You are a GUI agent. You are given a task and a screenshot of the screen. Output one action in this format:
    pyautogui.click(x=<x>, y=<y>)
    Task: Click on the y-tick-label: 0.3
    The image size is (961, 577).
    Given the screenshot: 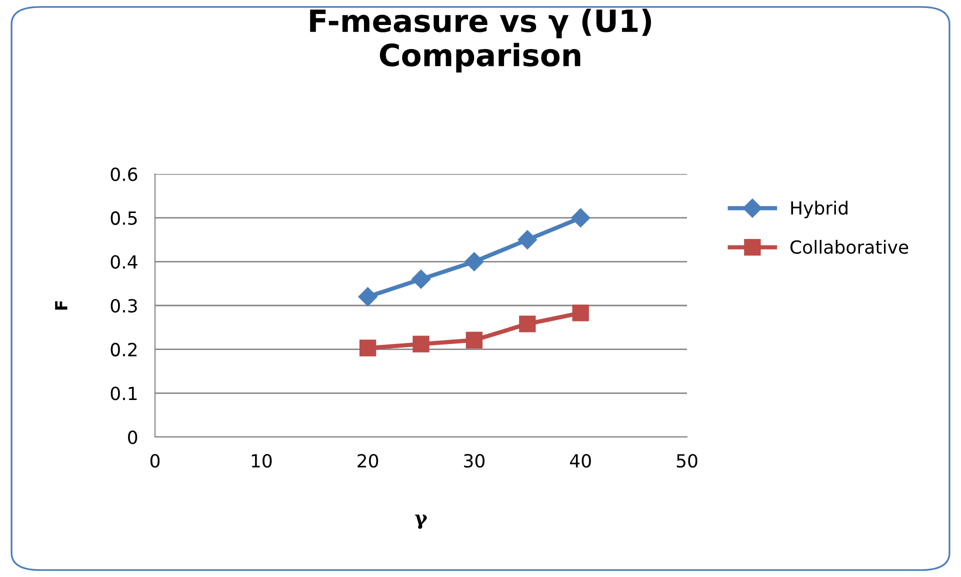 What is the action you would take?
    pyautogui.click(x=123, y=305)
    